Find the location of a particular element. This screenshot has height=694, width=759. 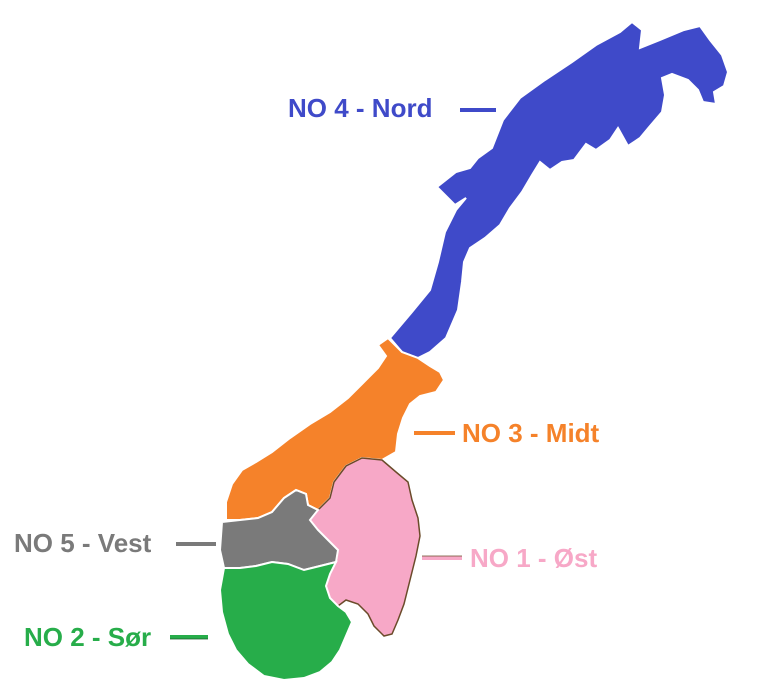

zone-label-no1: NO 1 - Øst is located at coordinates (533, 558).